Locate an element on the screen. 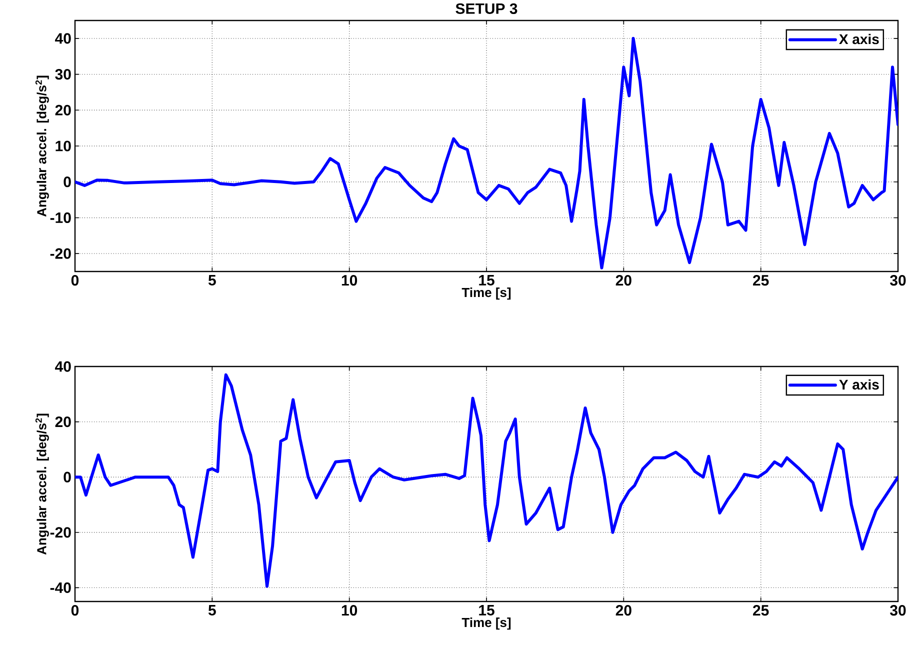 Image resolution: width=914 pixels, height=648 pixels. chart-title: SETUP 3 is located at coordinates (487, 9).